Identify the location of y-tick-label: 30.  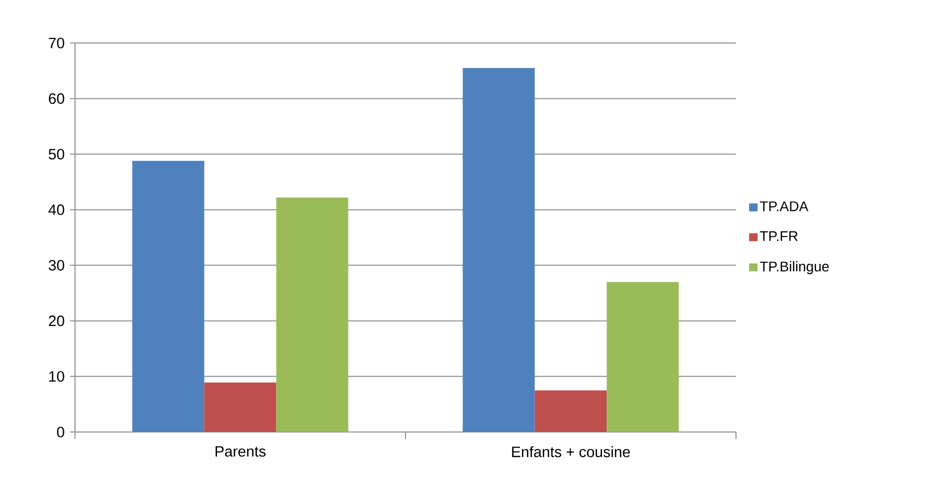
(56, 265).